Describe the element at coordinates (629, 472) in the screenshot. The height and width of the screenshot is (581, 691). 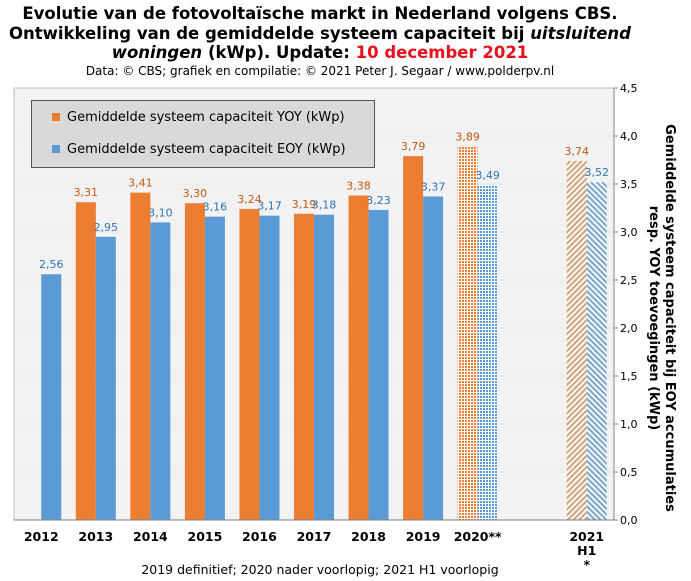
I see `y-tick-label: 0,5` at that location.